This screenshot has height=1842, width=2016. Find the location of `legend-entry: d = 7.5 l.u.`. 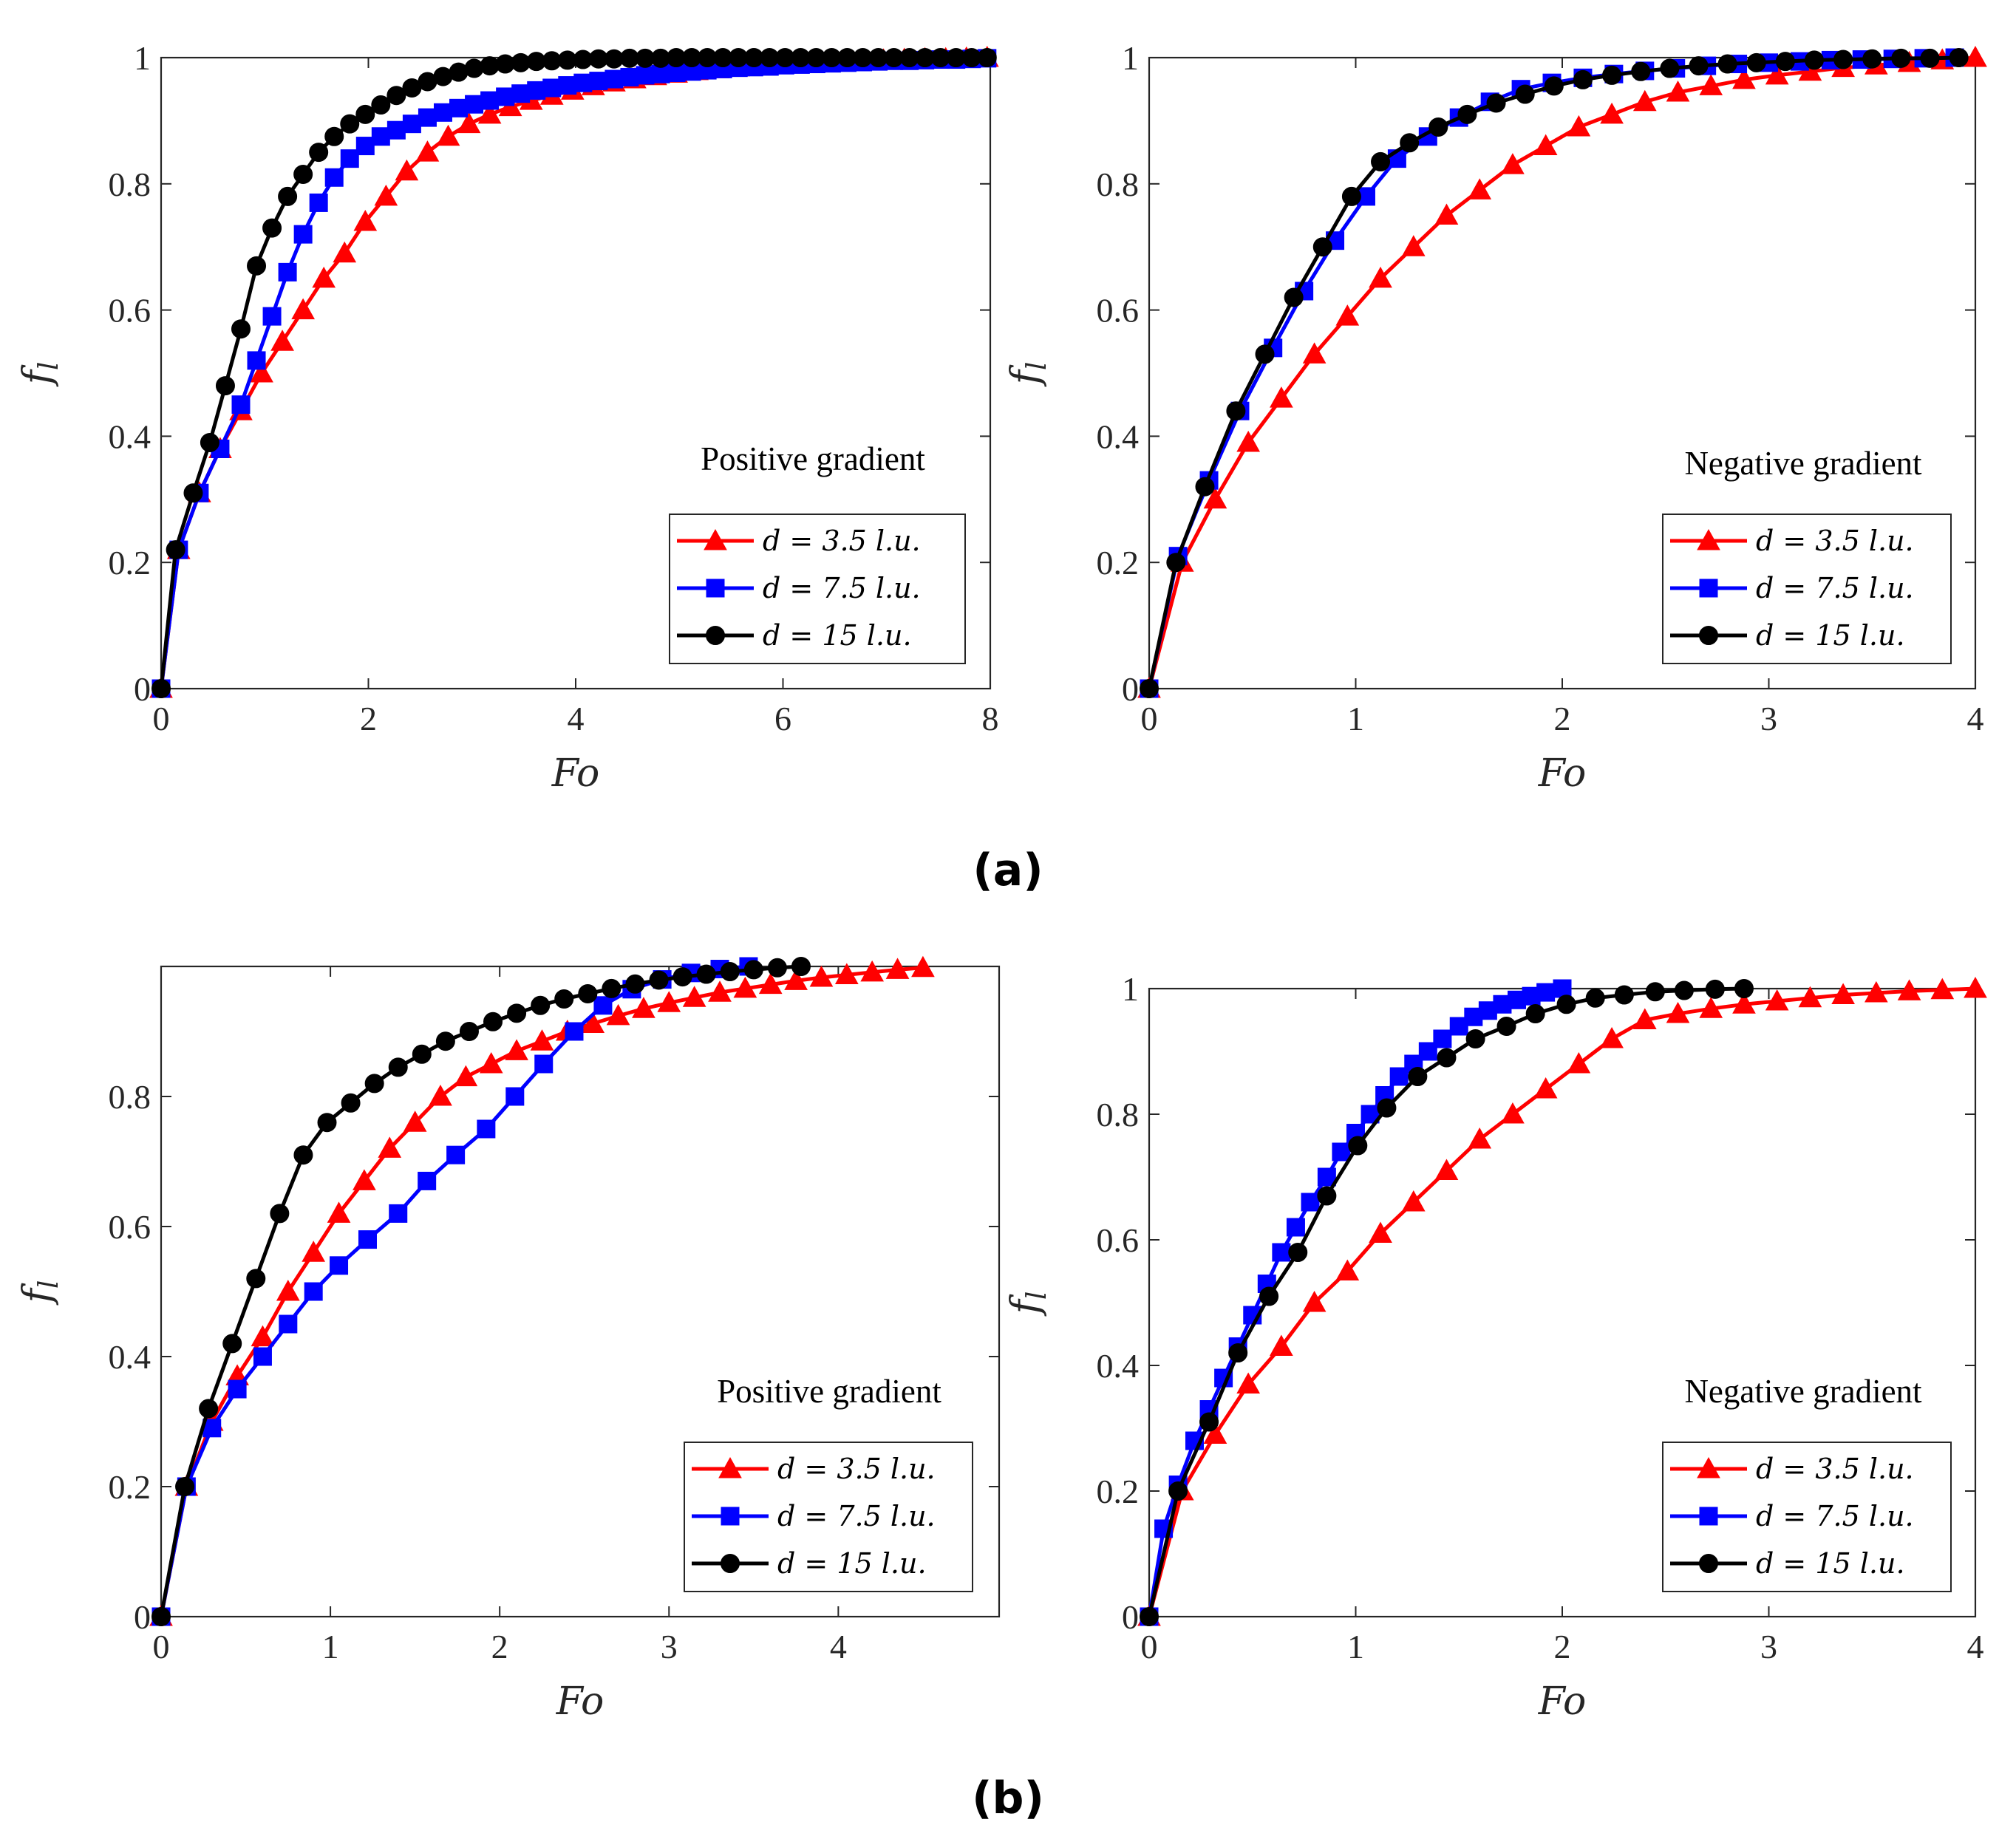

legend-entry: d = 7.5 l.u. is located at coordinates (857, 1516).